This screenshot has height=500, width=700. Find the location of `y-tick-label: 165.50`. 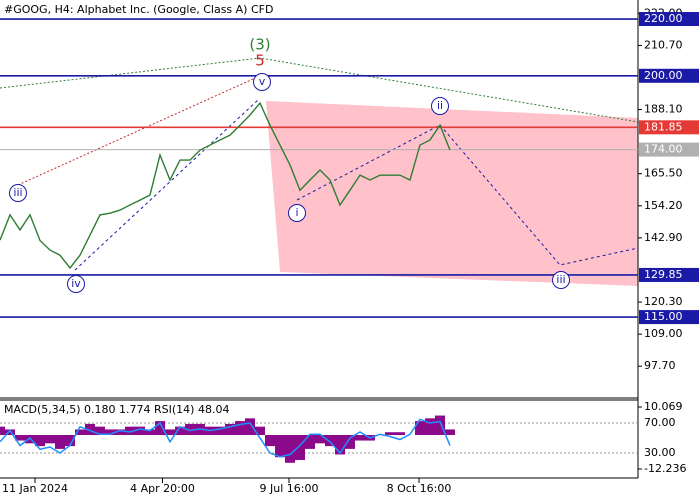

y-tick-label: 165.50 is located at coordinates (663, 173).